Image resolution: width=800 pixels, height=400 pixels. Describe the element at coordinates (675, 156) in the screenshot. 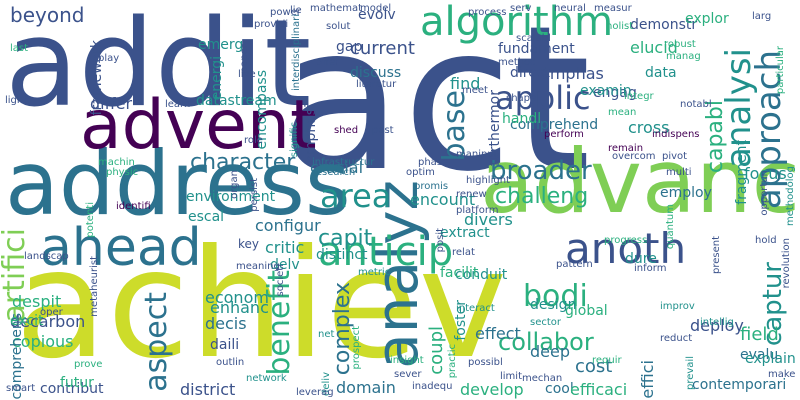

I see `cloud-word-pivot: pivot` at that location.